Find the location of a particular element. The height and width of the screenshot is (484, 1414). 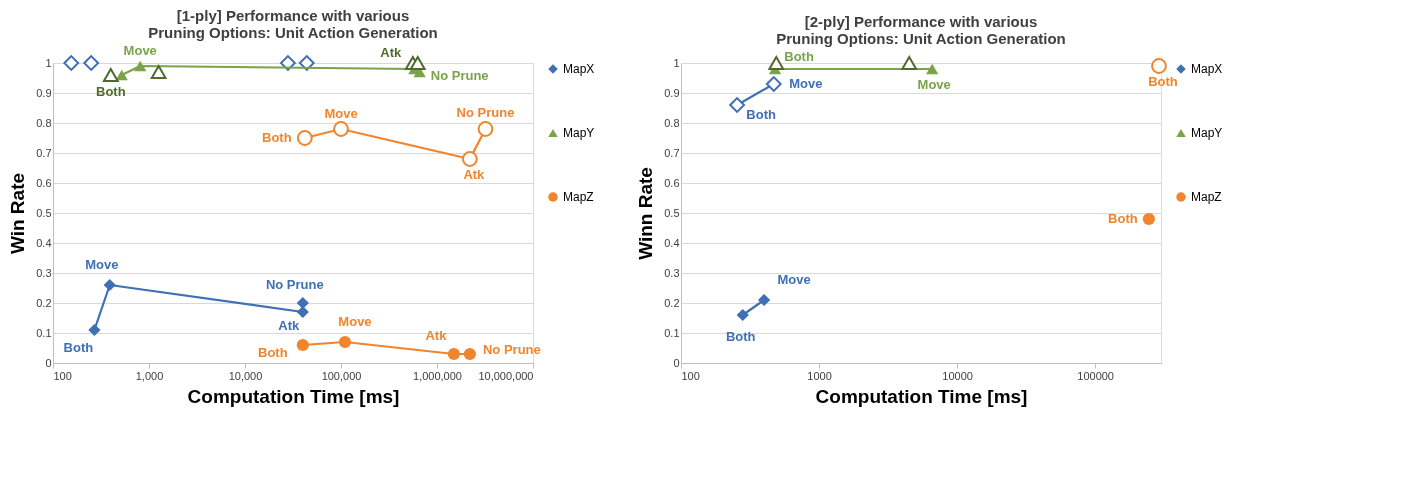

x-tick-label: 10000 is located at coordinates (957, 375).